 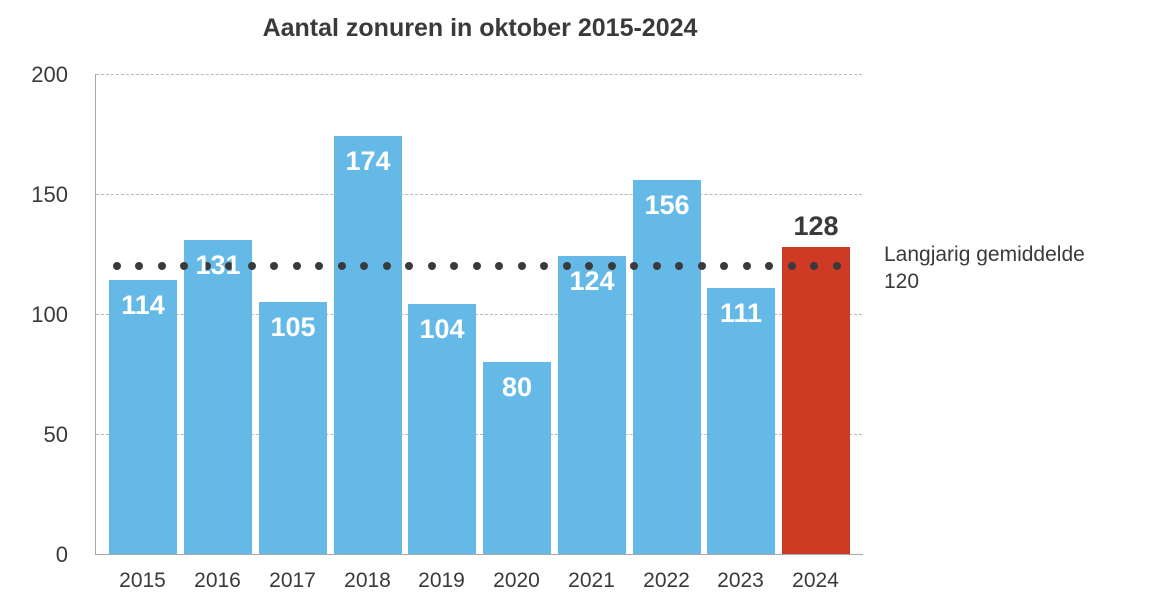 What do you see at coordinates (666, 580) in the screenshot?
I see `x-label-2022: 2022` at bounding box center [666, 580].